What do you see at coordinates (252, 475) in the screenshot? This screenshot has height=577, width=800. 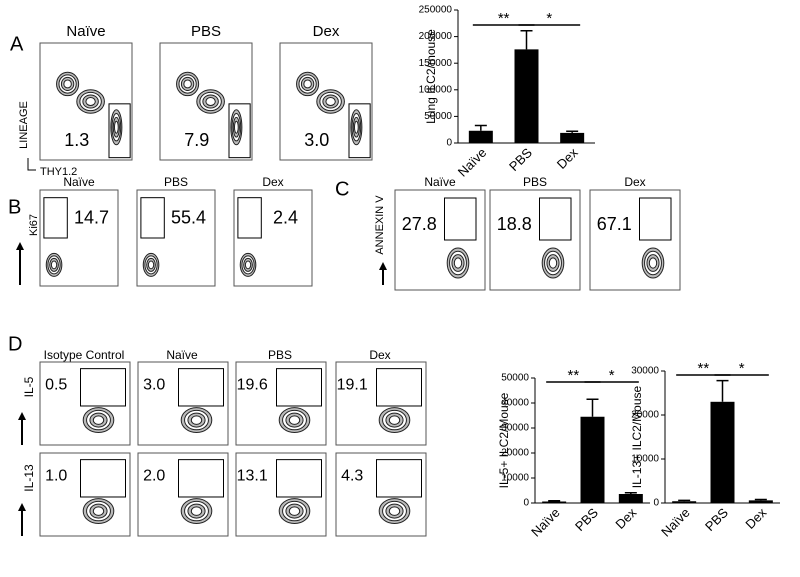 I see `gate-value: 13.1` at bounding box center [252, 475].